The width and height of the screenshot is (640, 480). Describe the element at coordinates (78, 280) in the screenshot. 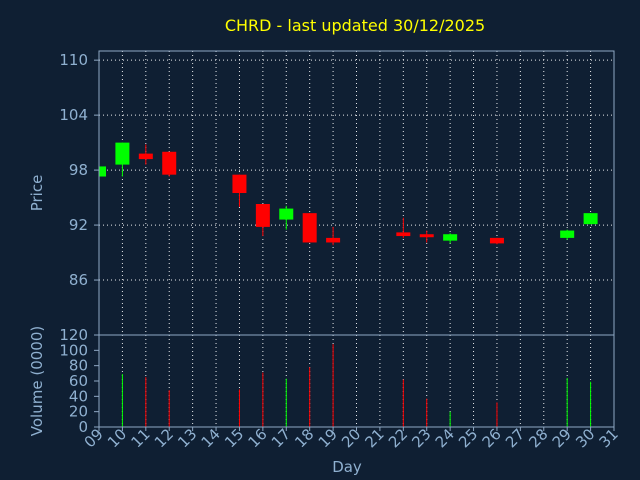

I see `price-tick-label: 86` at that location.